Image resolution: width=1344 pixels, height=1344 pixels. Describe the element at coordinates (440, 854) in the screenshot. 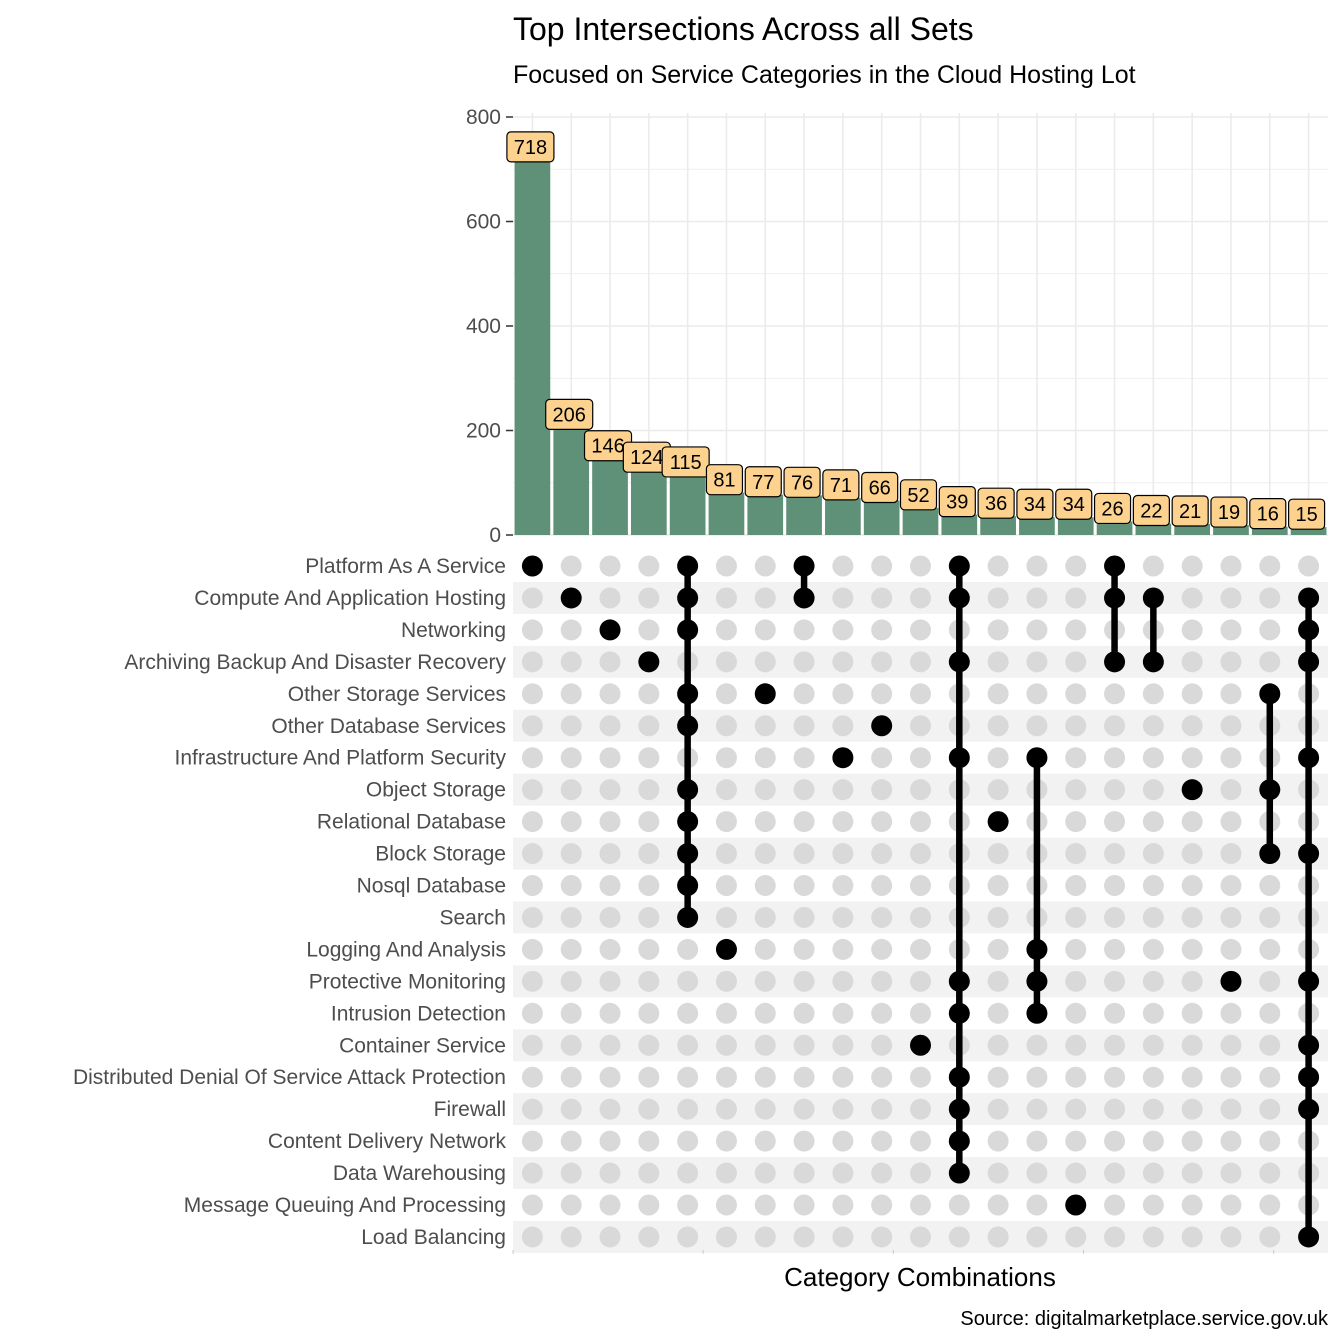

I see `set-label: Block Storage` at that location.